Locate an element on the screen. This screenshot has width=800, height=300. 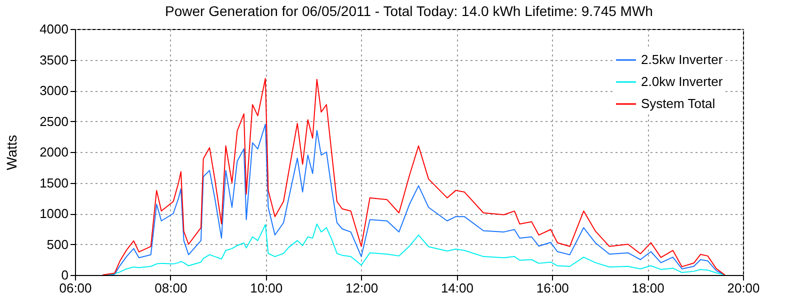
y-tick-label: 1500 is located at coordinates (54, 182).